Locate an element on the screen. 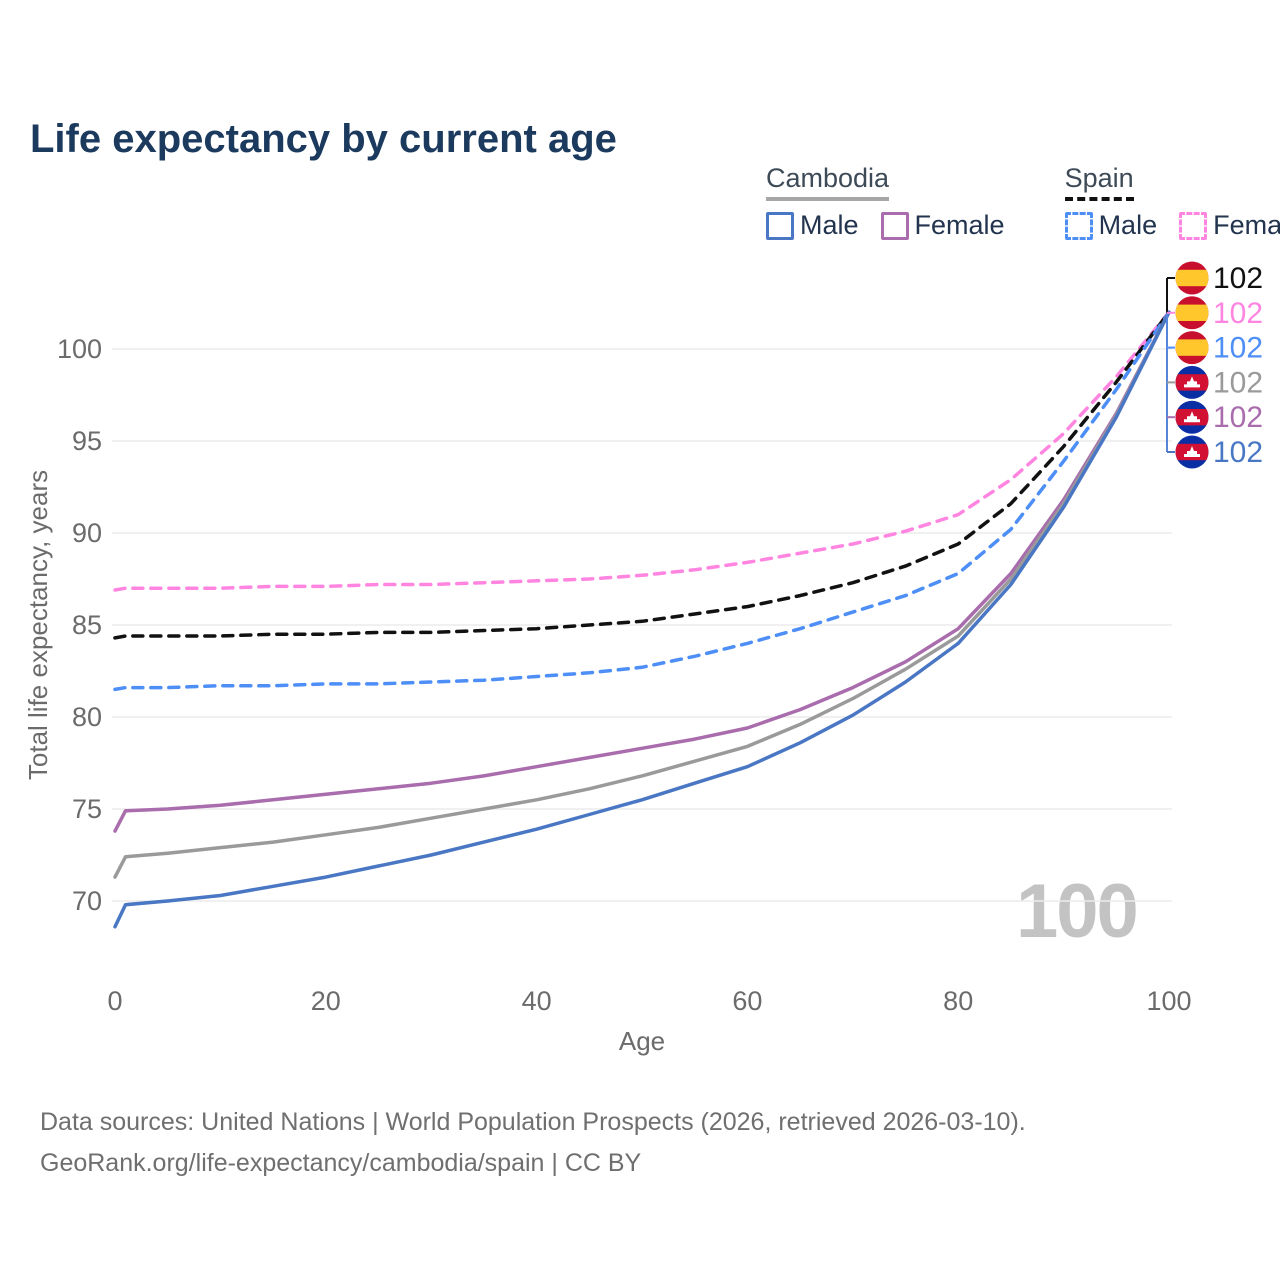  y-tick-label-80: 80 is located at coordinates (87, 717).